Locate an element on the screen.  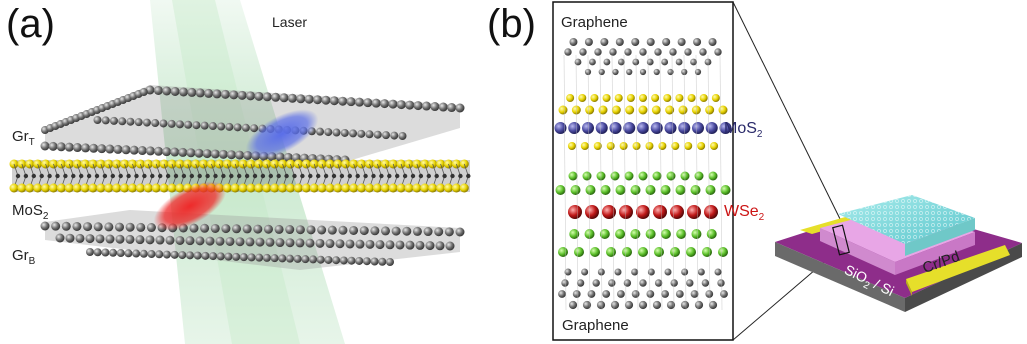
wse2-label: WSe2 is located at coordinates (744, 213).